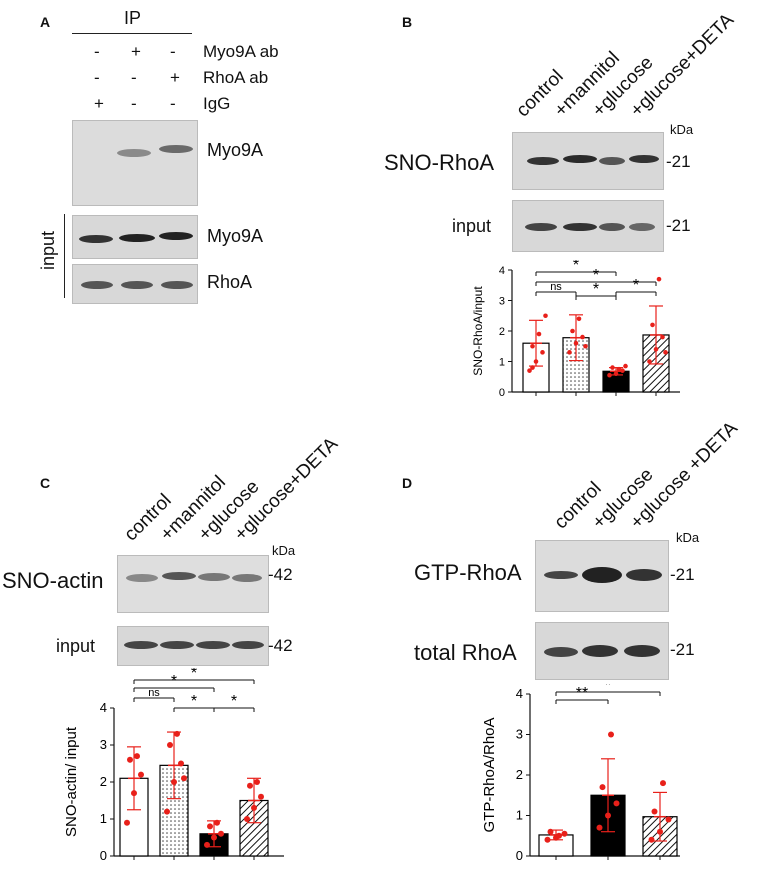 This screenshot has height=871, width=765. What do you see at coordinates (678, 225) in the screenshot?
I see `mw-b2: -21` at bounding box center [678, 225].